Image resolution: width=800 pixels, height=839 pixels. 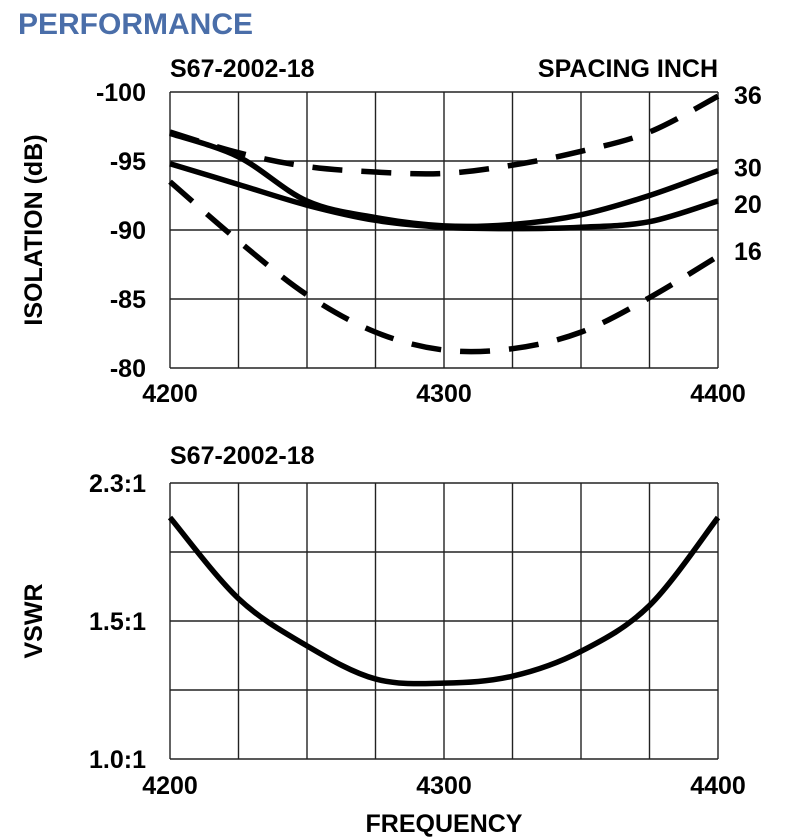 I want to click on y-tick-label: -100, so click(x=121, y=93).